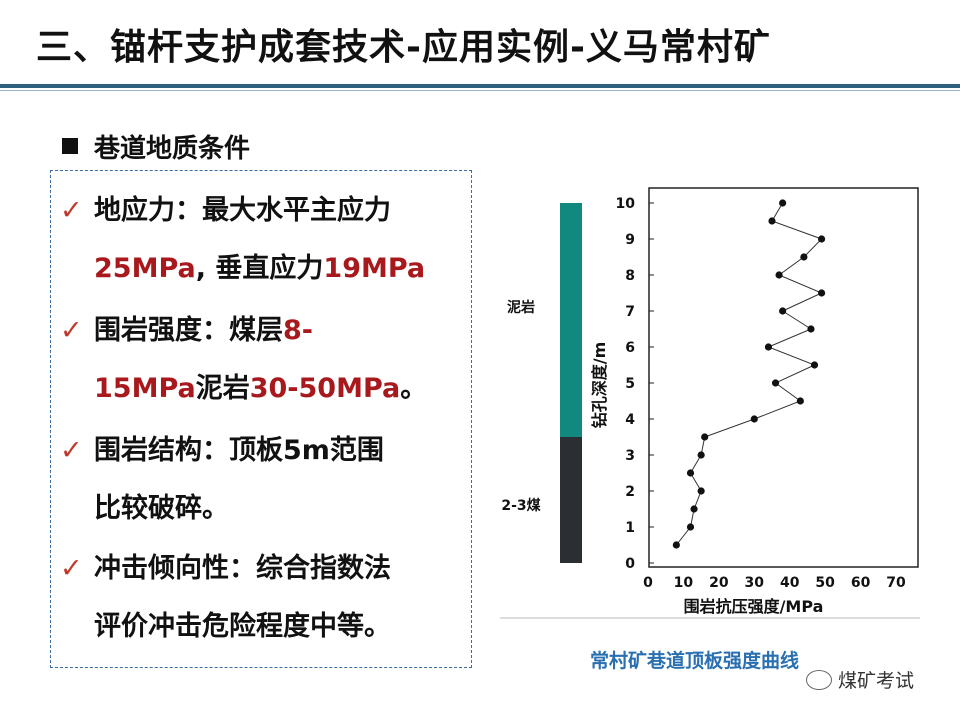  I want to click on highlight-value: 19MPa, so click(374, 268).